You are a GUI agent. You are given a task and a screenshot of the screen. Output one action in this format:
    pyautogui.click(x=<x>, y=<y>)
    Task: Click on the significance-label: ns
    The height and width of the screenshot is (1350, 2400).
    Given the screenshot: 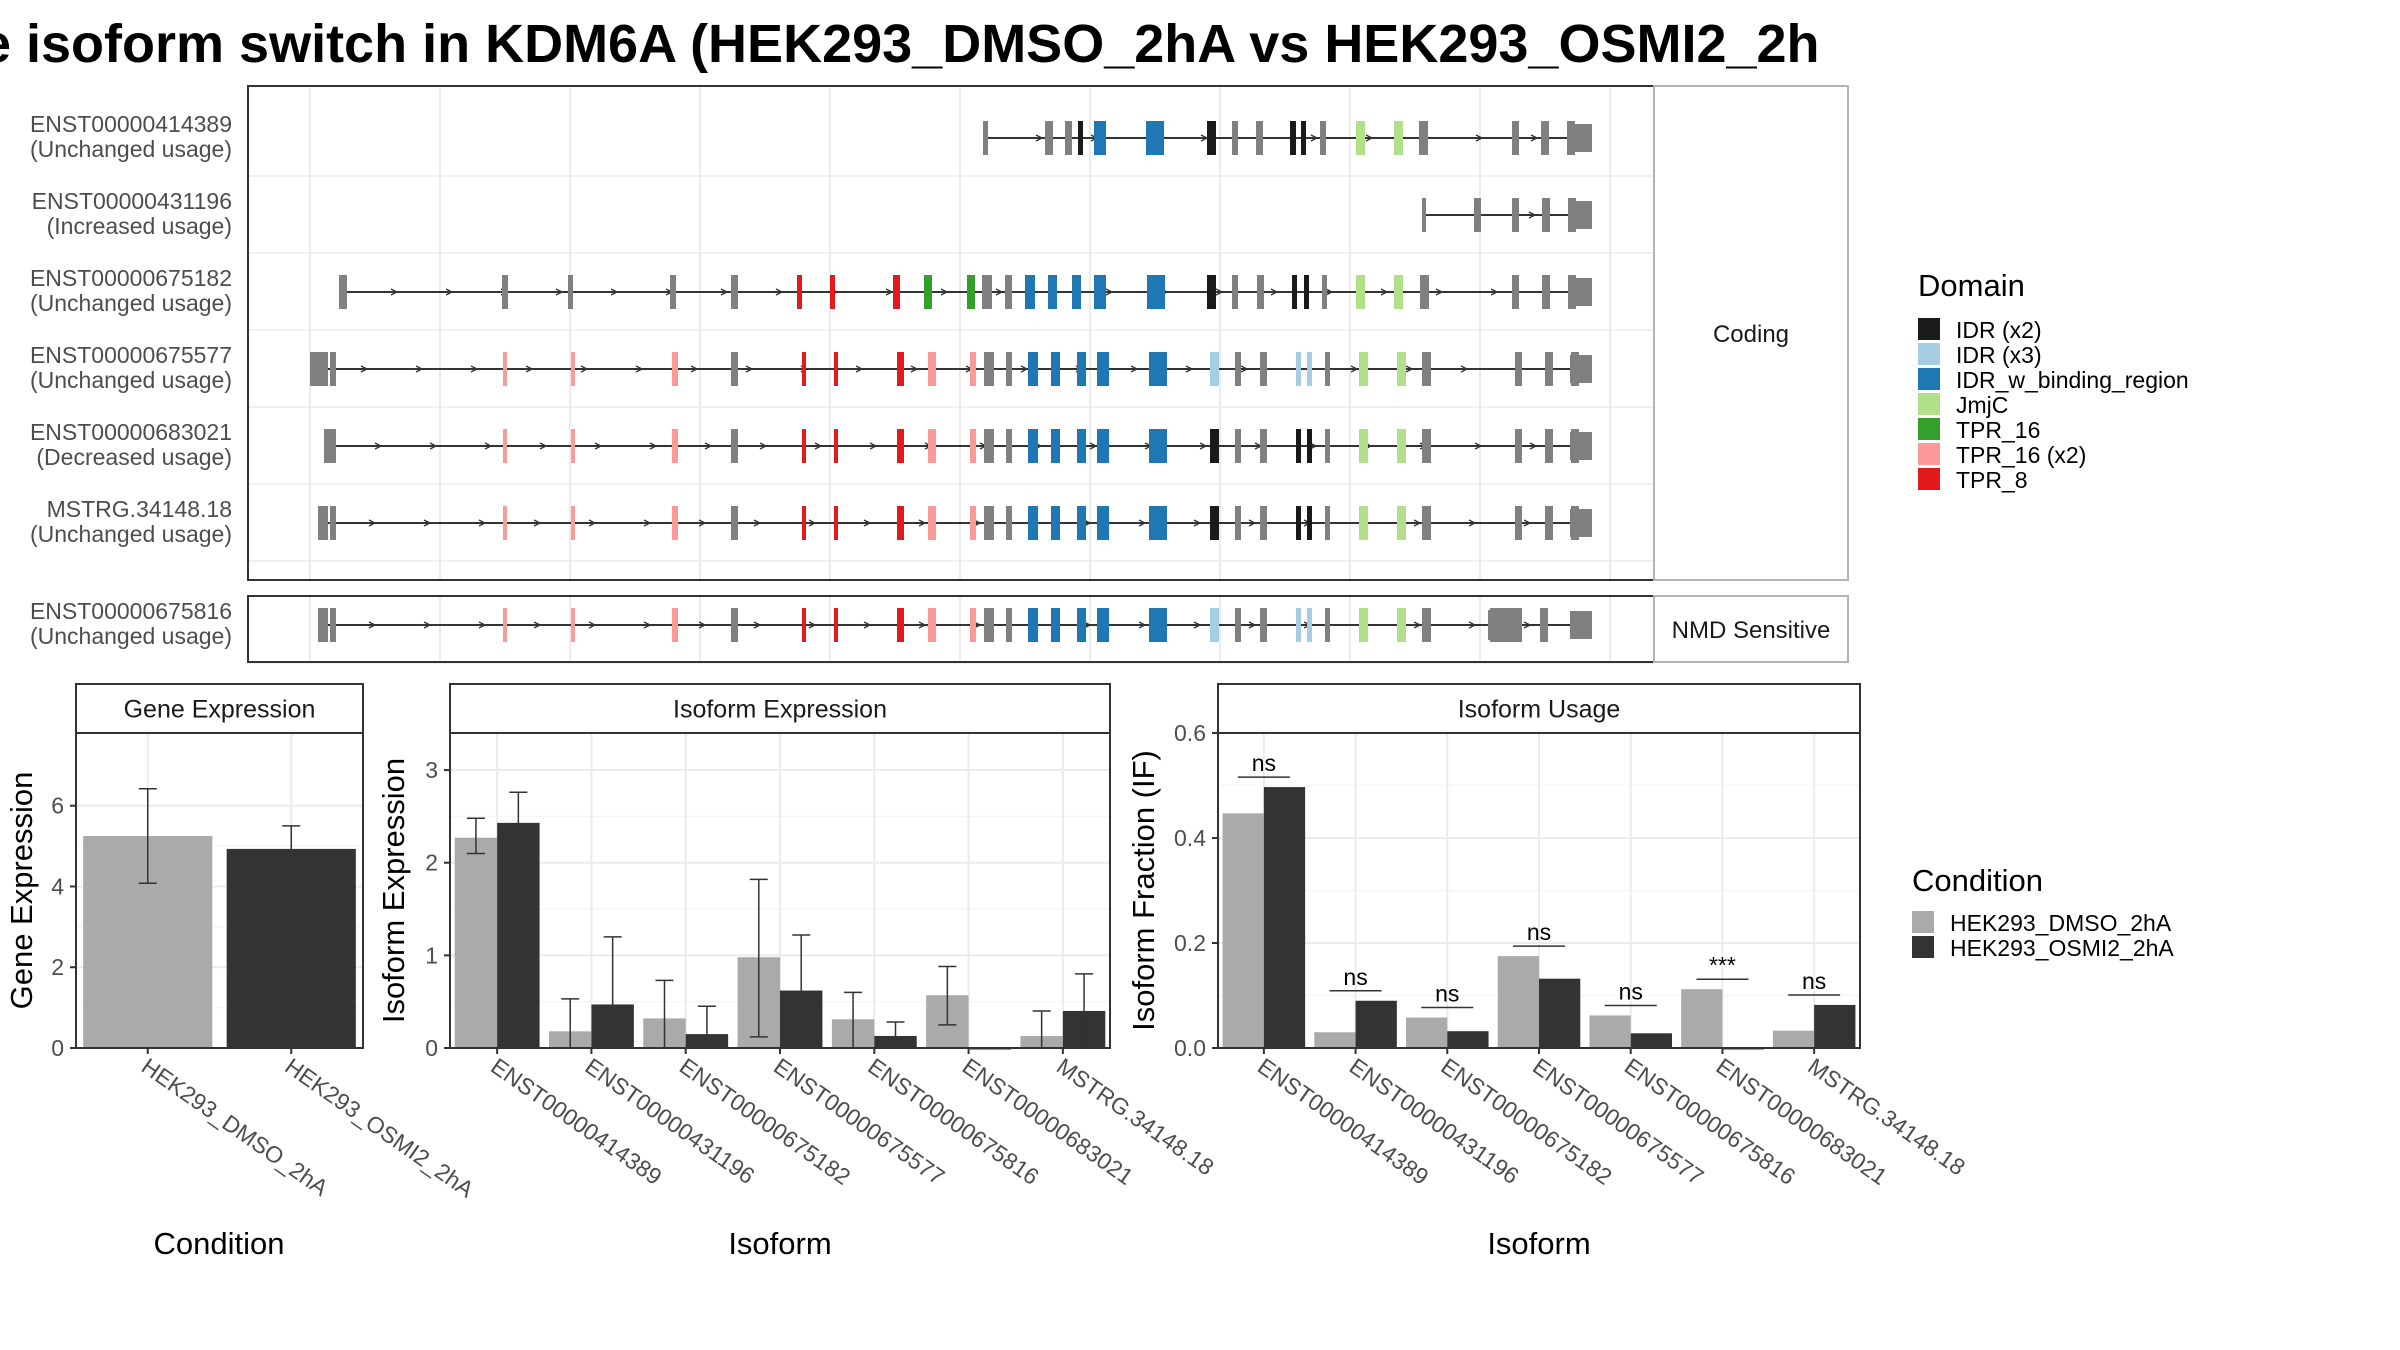 What is the action you would take?
    pyautogui.click(x=1539, y=932)
    